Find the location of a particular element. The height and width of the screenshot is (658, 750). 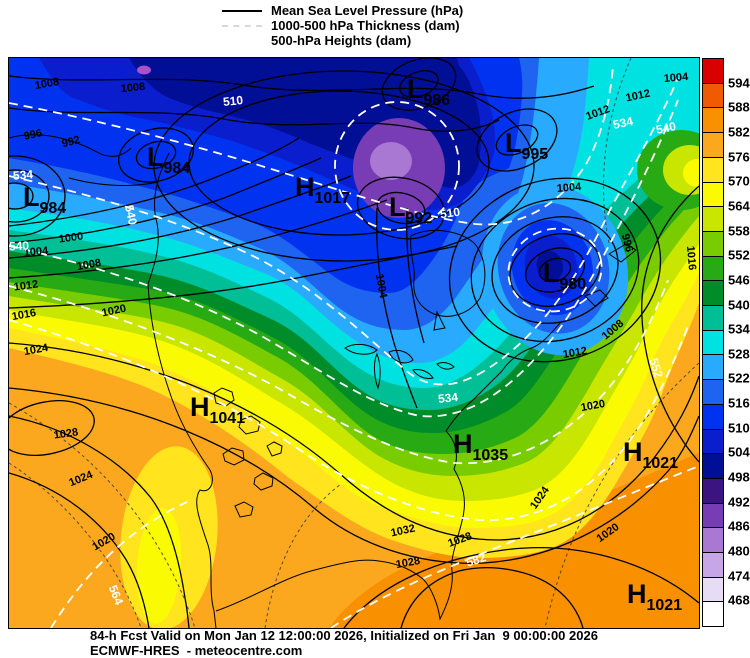

colorbar-label: 570 is located at coordinates (739, 181).